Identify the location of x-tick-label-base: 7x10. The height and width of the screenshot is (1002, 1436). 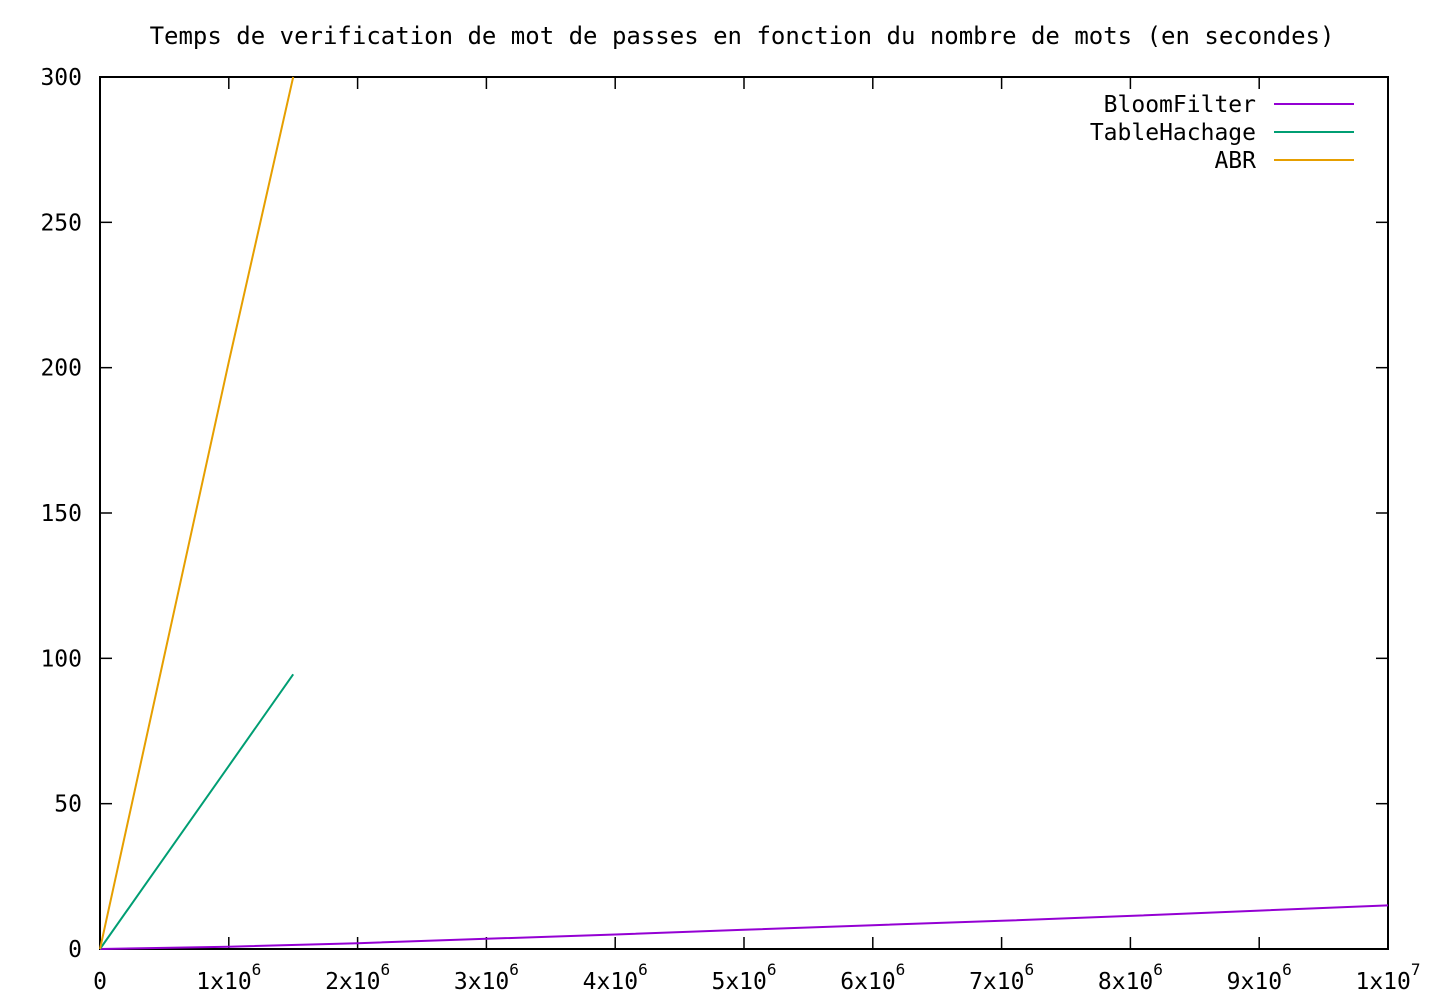
(996, 982).